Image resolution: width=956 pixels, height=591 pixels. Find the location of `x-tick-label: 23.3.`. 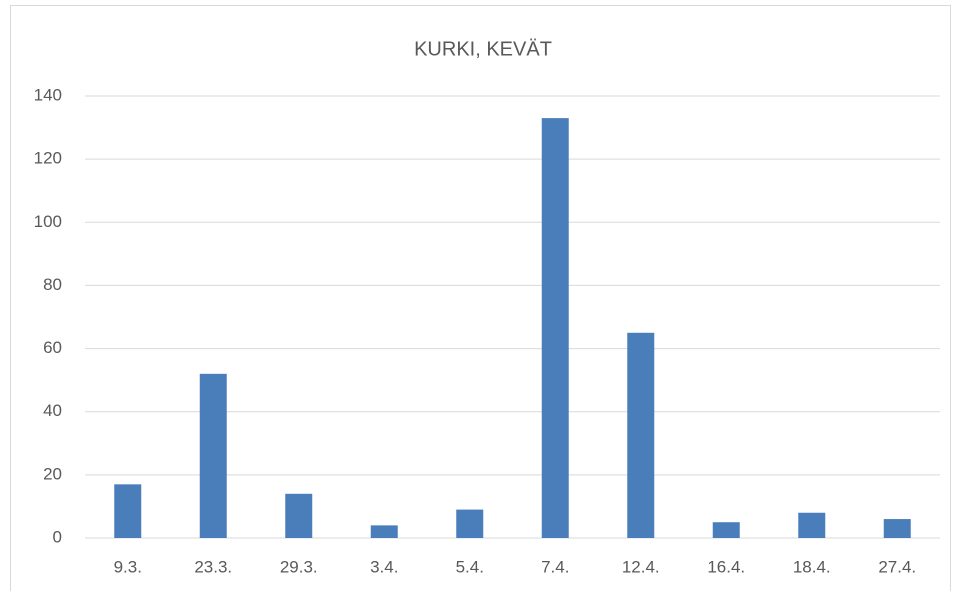

x-tick-label: 23.3. is located at coordinates (213, 566).